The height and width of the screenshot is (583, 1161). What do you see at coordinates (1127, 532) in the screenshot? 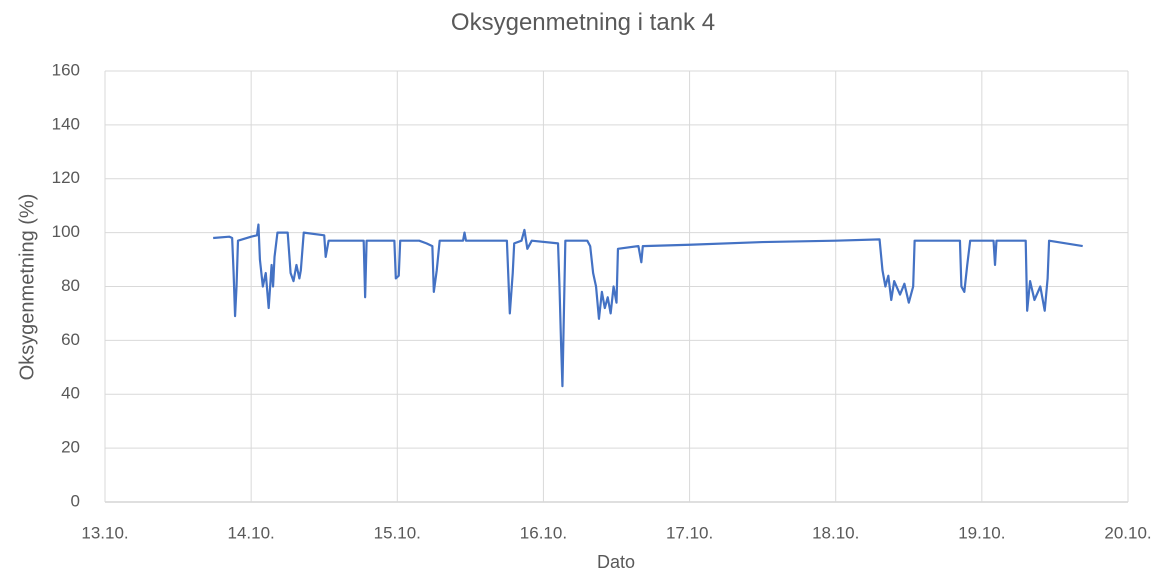
I see `x-tick-label: 20.10.` at bounding box center [1127, 532].